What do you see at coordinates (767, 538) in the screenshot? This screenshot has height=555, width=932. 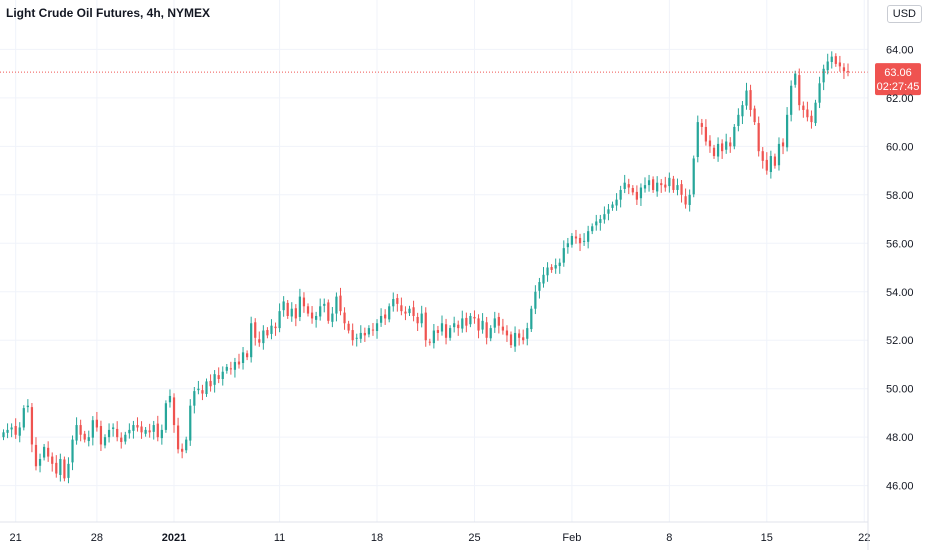 I see `x-tick-label: 15` at bounding box center [767, 538].